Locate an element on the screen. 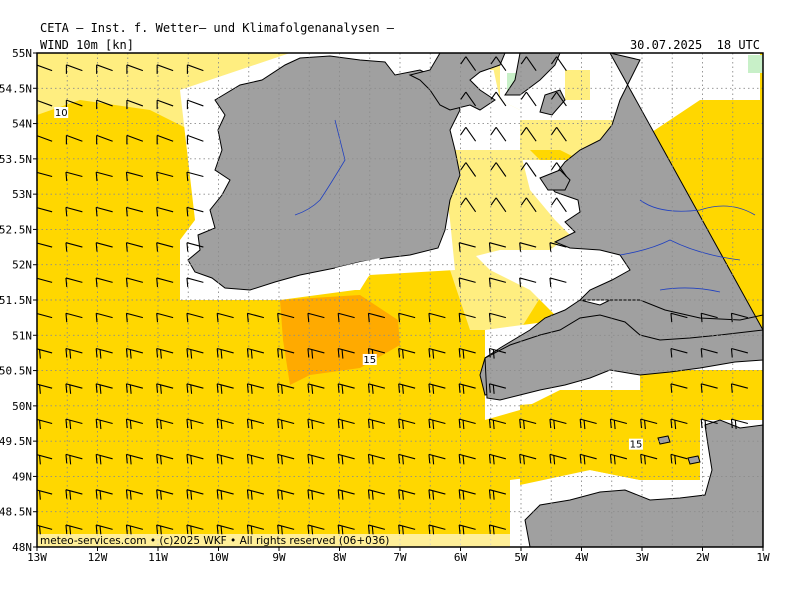  lon-tick-label: 12W is located at coordinates (98, 557).